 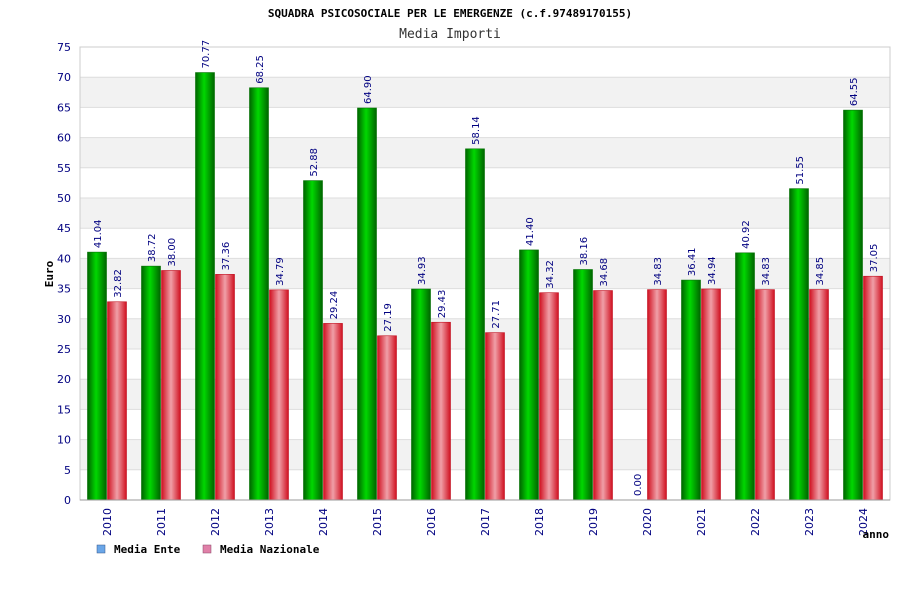 I want to click on data-label: 40.92, so click(x=746, y=234).